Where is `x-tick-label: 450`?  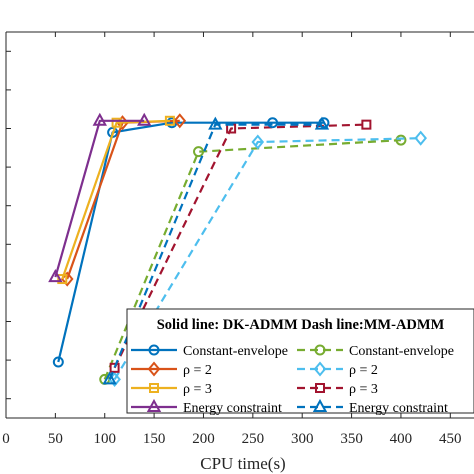
x-tick-label: 450 is located at coordinates (450, 439).